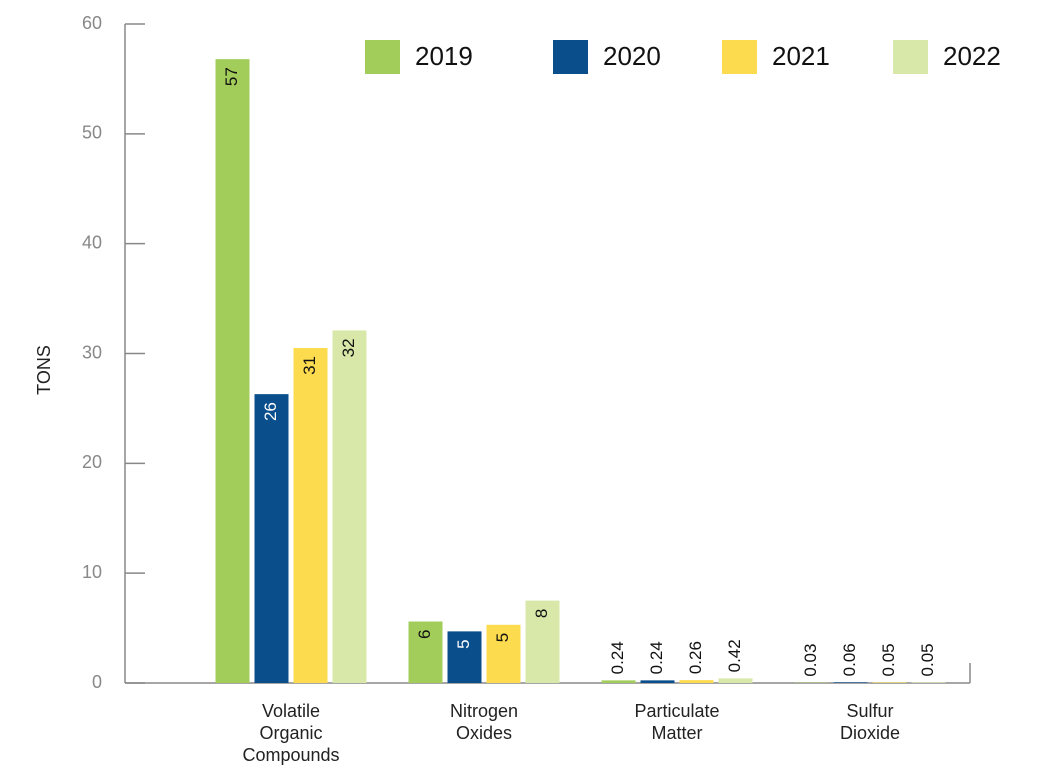  I want to click on value-label: 8, so click(541, 613).